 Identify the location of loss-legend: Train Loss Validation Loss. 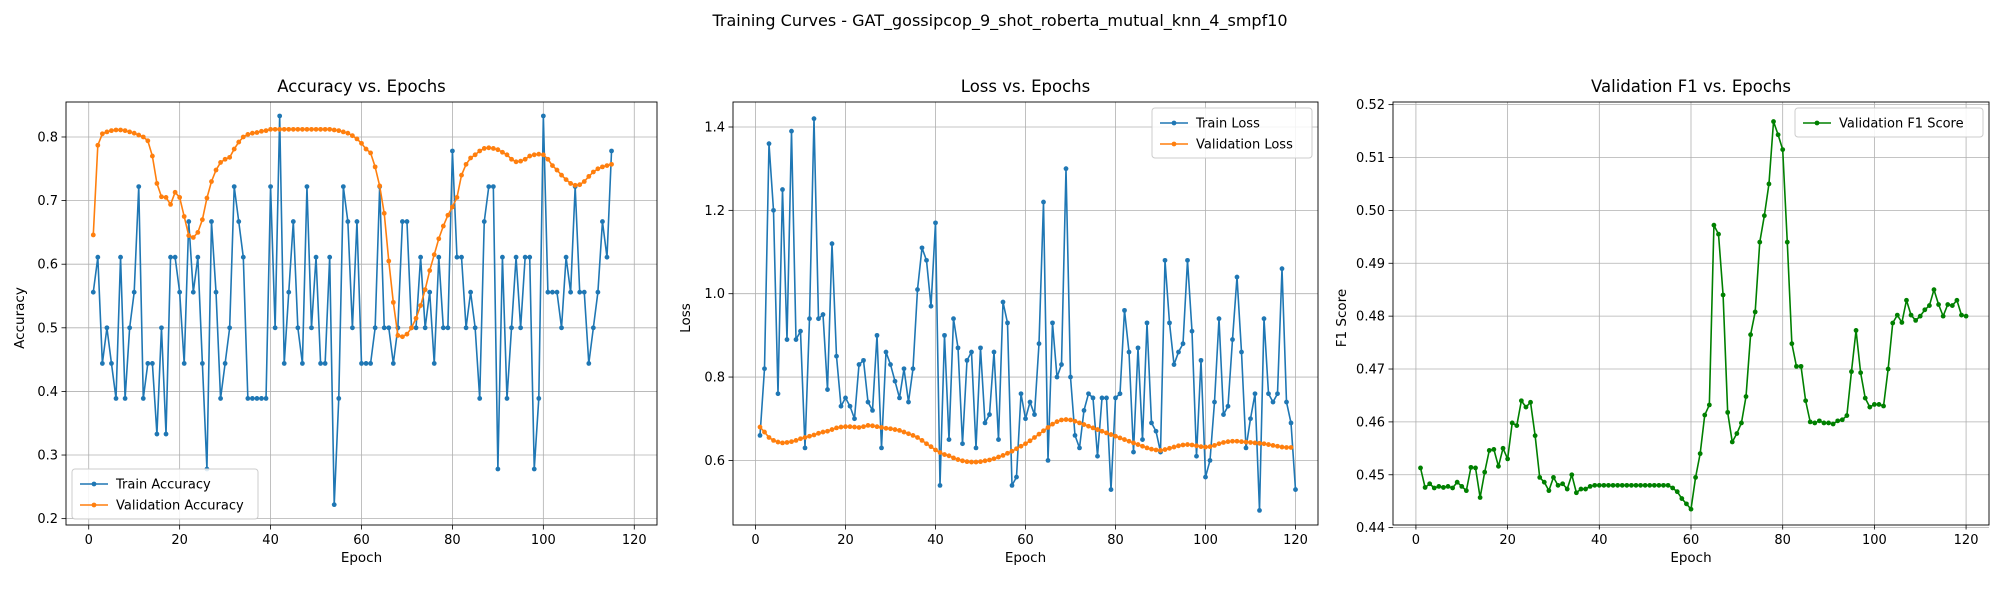
(1232, 133).